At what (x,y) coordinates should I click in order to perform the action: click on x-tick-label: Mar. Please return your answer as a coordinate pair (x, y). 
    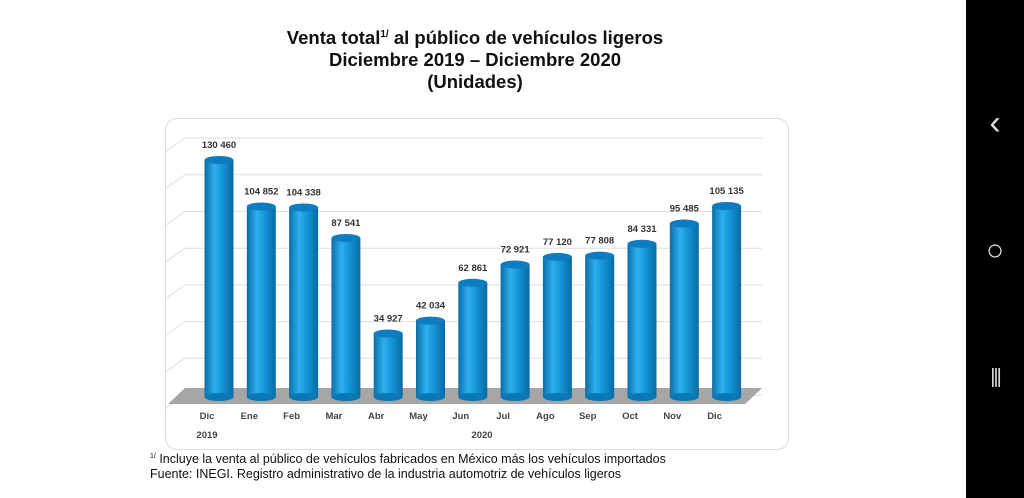
    Looking at the image, I should click on (333, 416).